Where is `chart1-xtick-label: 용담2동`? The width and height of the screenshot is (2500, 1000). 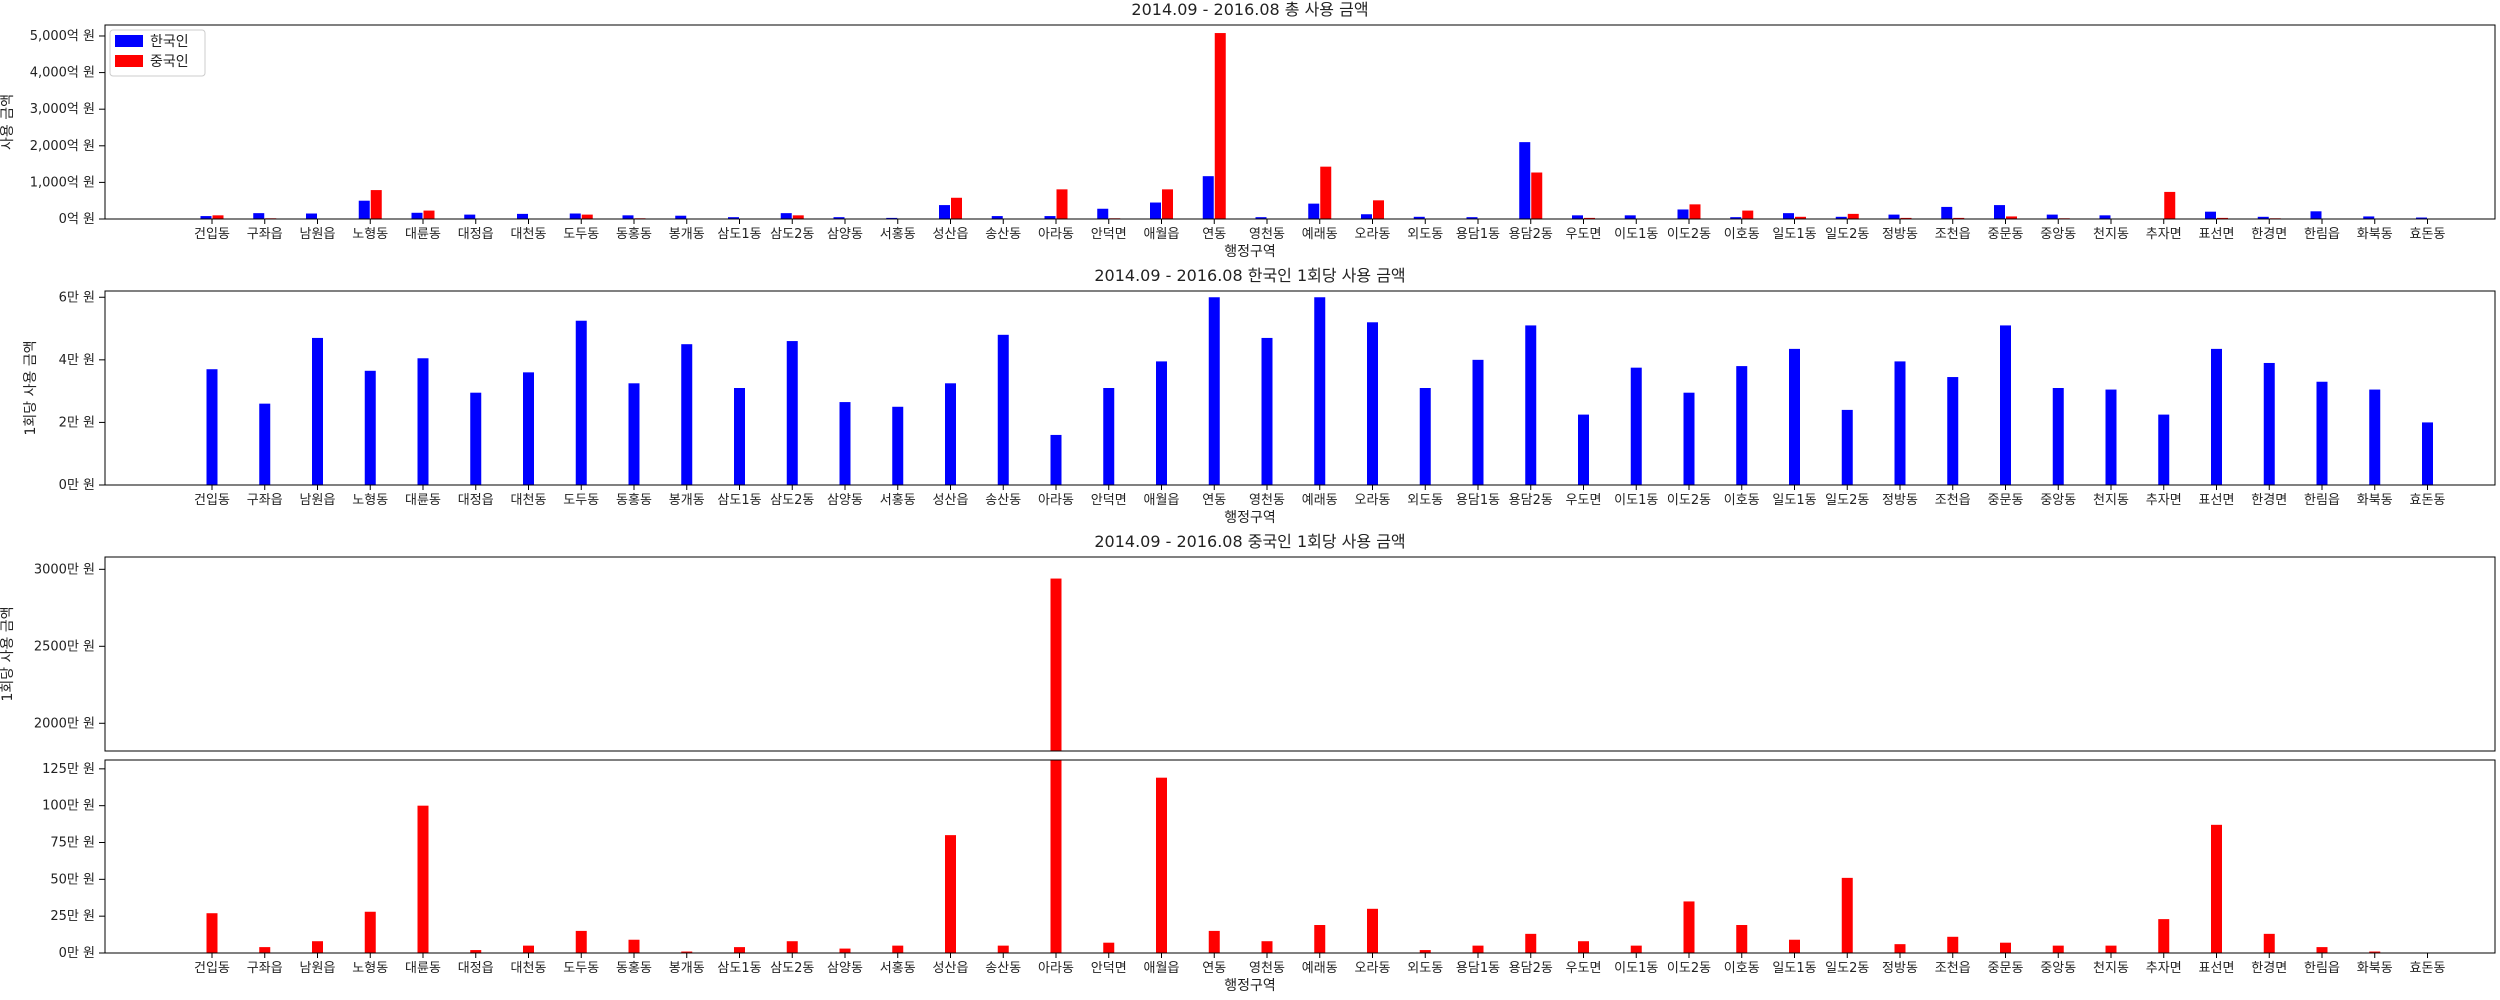 chart1-xtick-label: 용담2동 is located at coordinates (1531, 234).